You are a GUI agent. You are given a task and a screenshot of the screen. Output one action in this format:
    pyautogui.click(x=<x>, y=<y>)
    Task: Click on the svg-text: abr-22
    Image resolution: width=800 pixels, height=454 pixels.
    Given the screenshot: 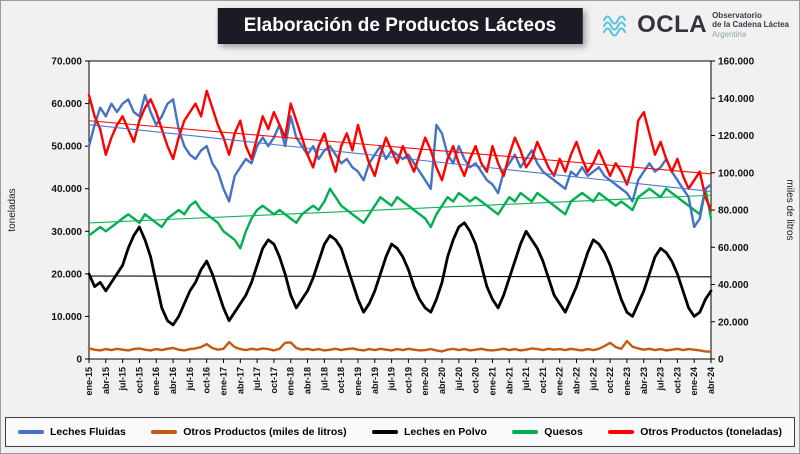 What is the action you would take?
    pyautogui.click(x=577, y=380)
    